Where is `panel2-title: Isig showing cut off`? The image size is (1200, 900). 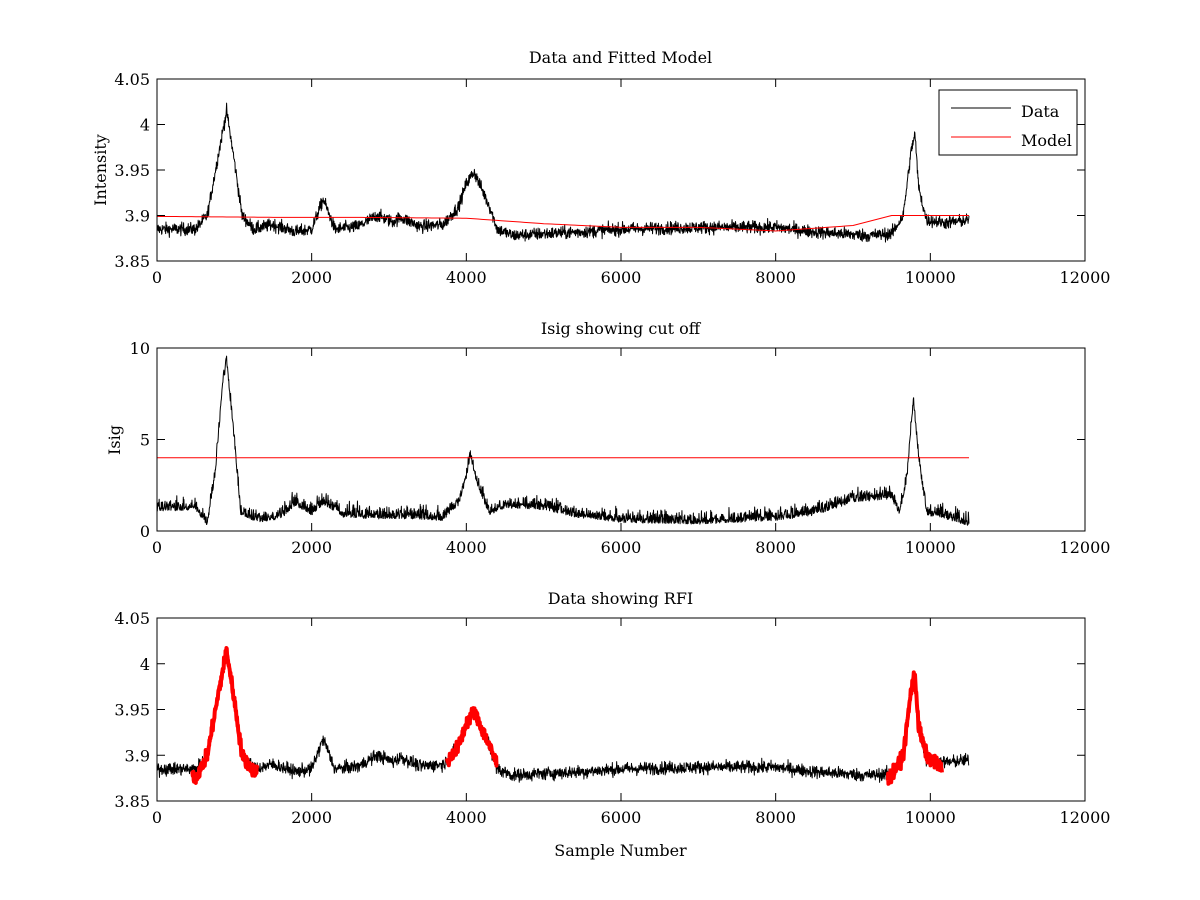 panel2-title: Isig showing cut off is located at coordinates (621, 328).